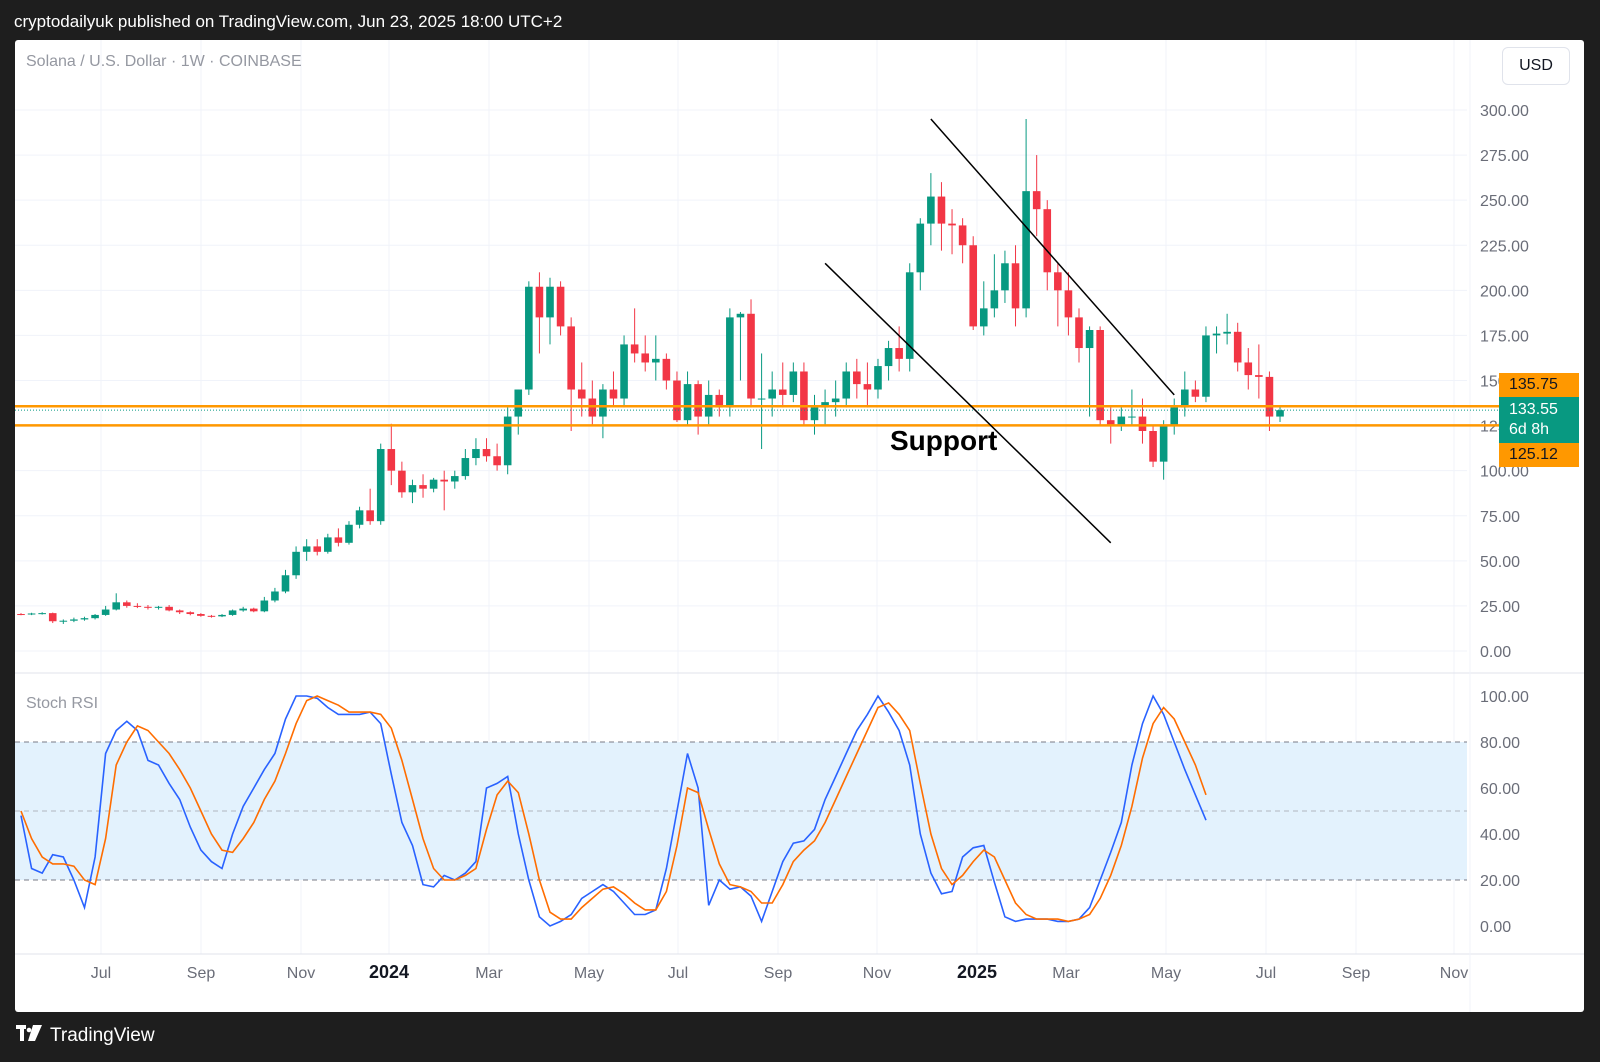  What do you see at coordinates (1504, 472) in the screenshot?
I see `price-tick-label: 100.00` at bounding box center [1504, 472].